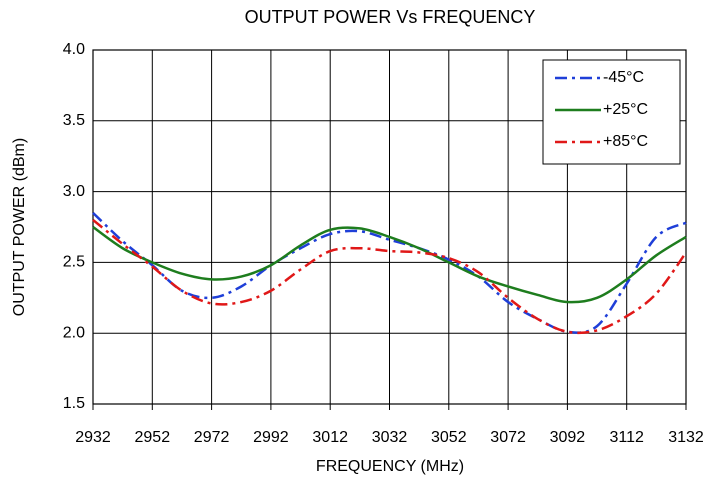  I want to click on x-tick-label: 3092, so click(568, 437).